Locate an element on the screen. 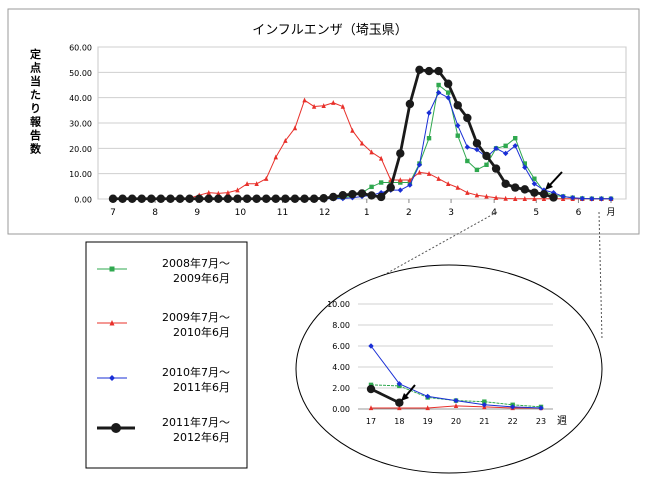  main-arrow-icon is located at coordinates (554, 180).